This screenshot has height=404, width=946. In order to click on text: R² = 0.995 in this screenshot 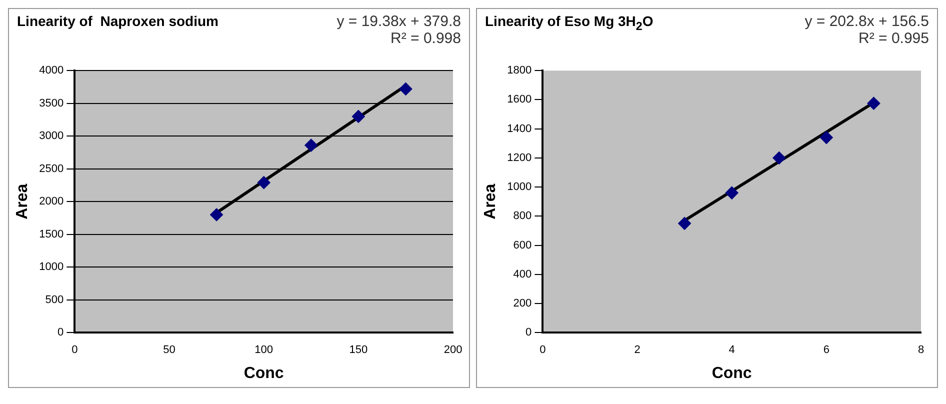, I will do `click(893, 38)`.